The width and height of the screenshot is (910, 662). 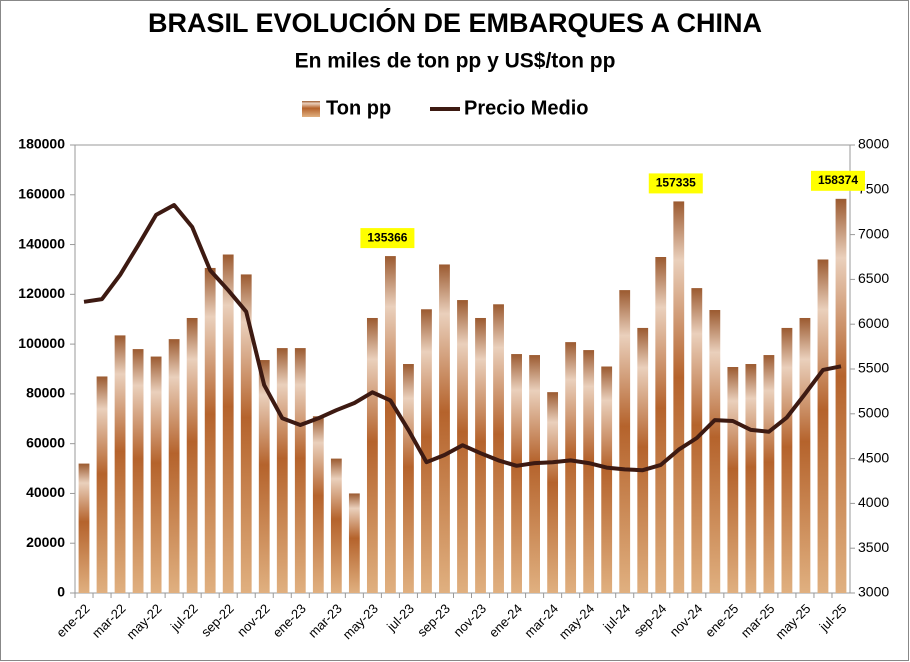 What do you see at coordinates (358, 108) in the screenshot?
I see `legend-label: Ton pp` at bounding box center [358, 108].